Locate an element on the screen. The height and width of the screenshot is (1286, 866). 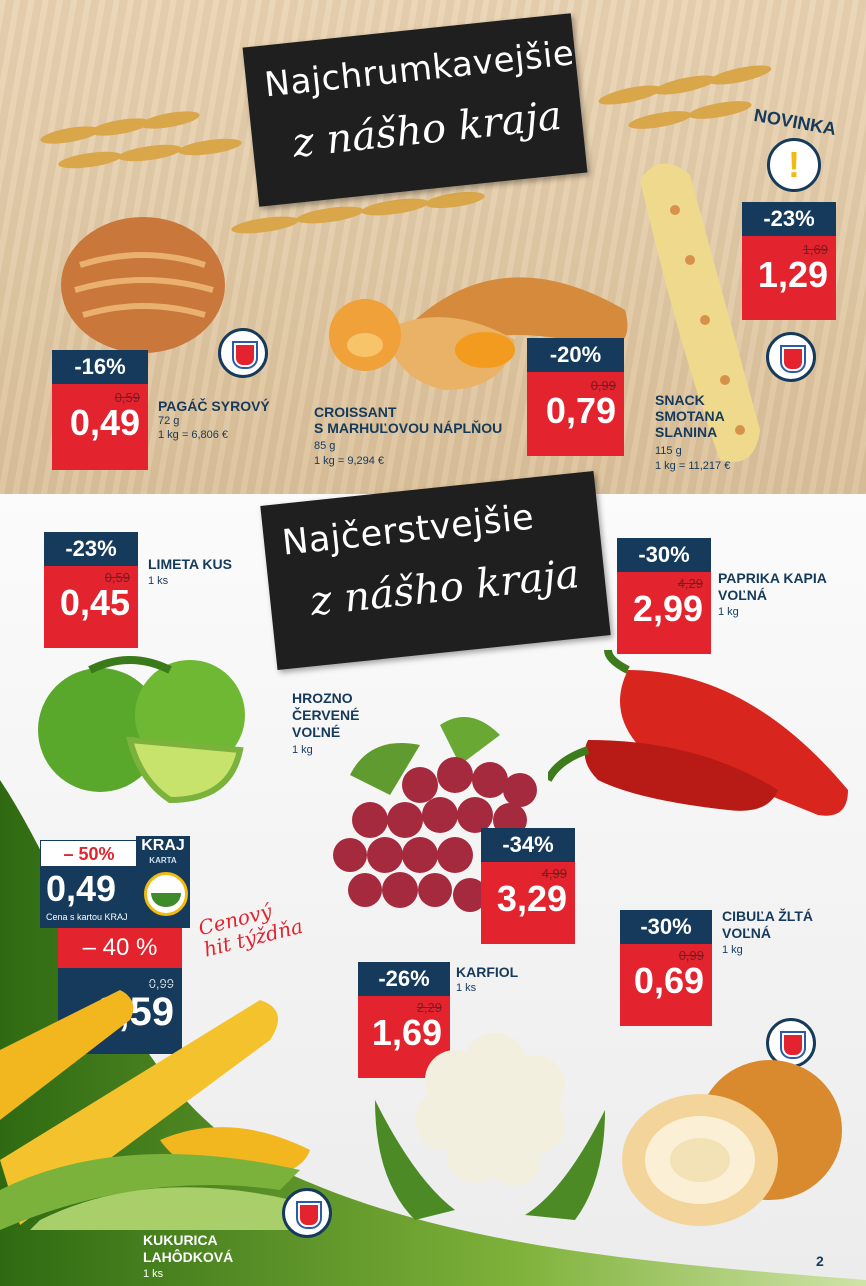
price-tag-limeta: -23% 0,59 0,45 is located at coordinates (91, 590).